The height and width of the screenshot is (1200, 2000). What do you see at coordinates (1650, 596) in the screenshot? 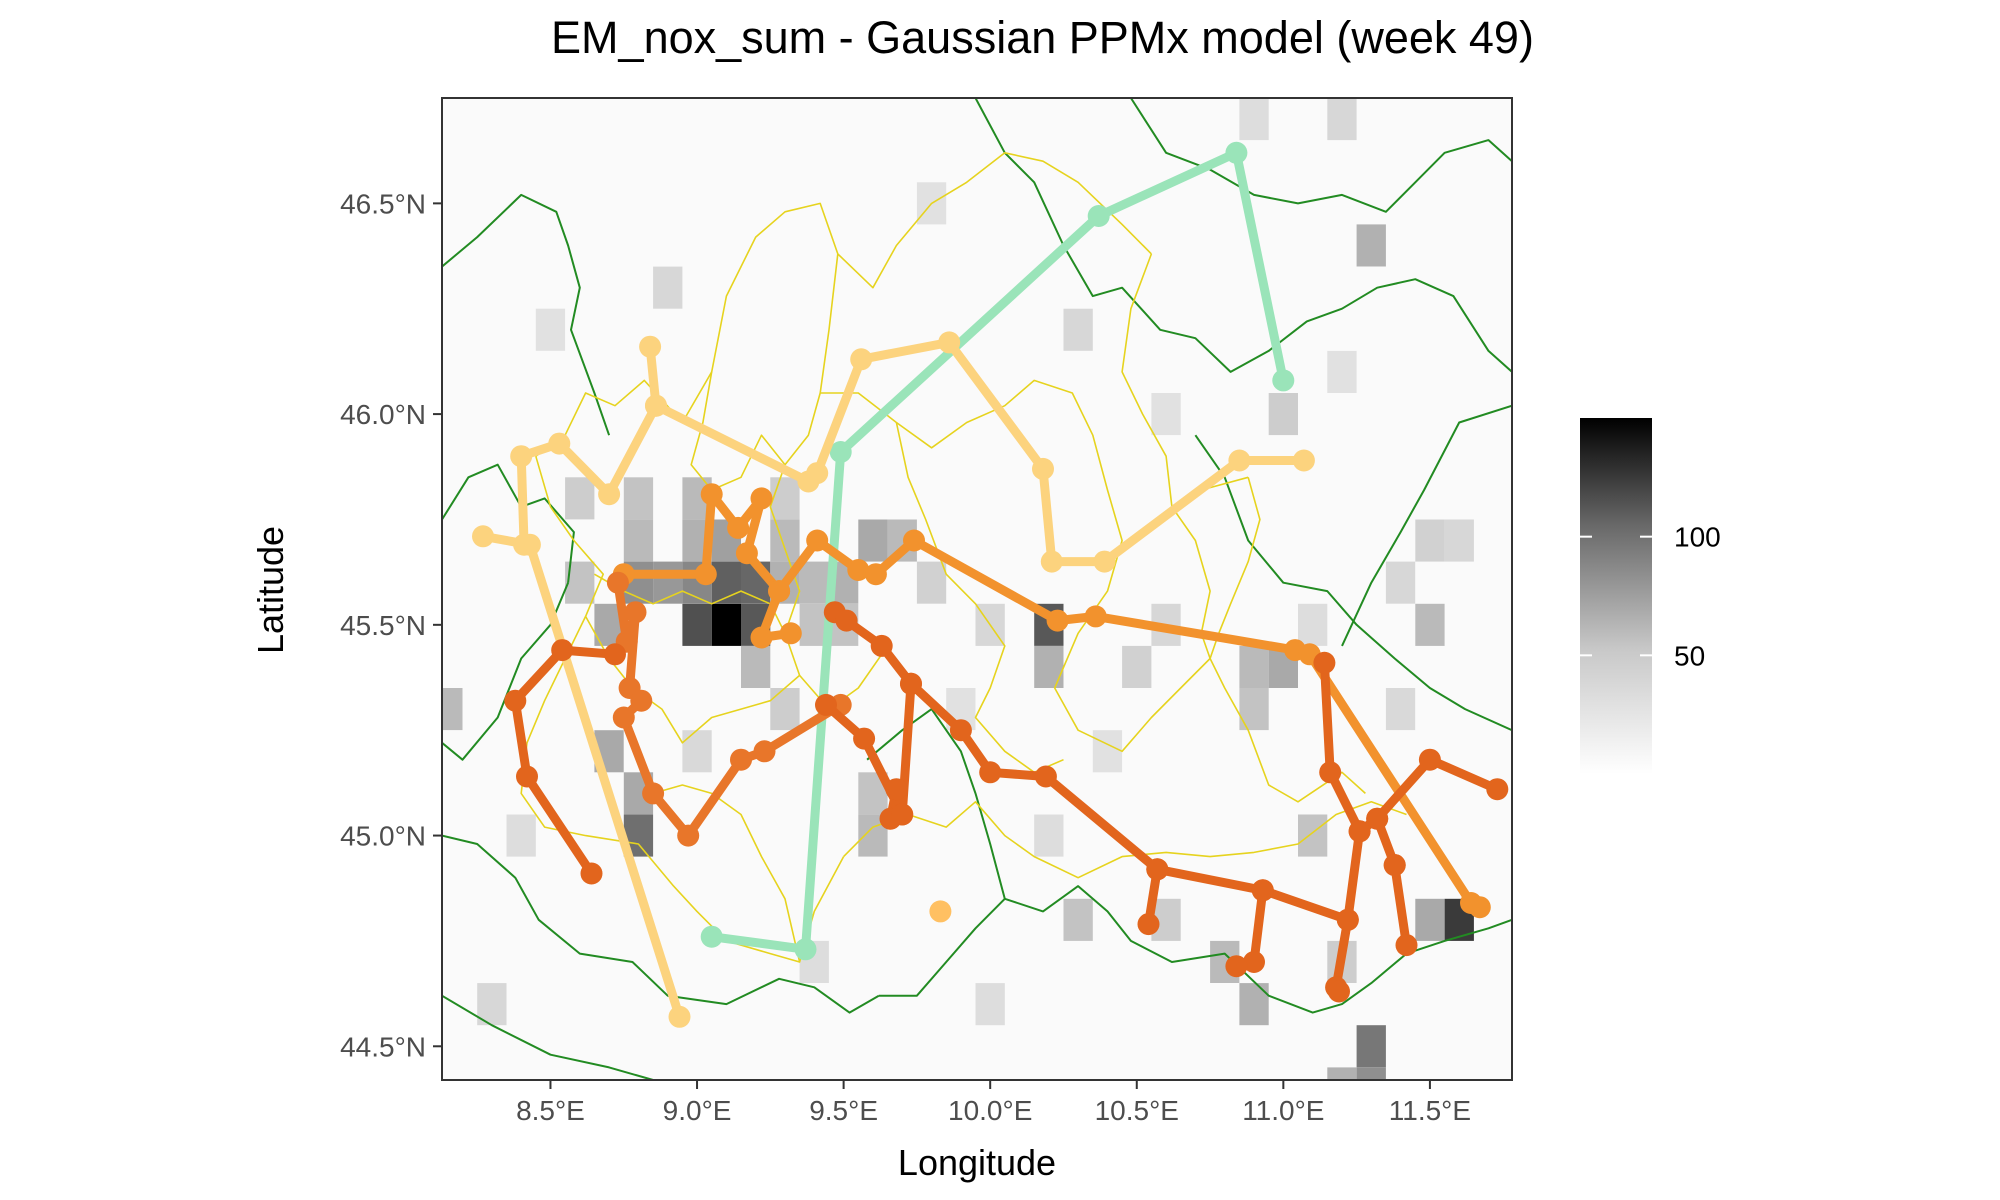
I see `legend-ticks: 100 50` at bounding box center [1650, 596].